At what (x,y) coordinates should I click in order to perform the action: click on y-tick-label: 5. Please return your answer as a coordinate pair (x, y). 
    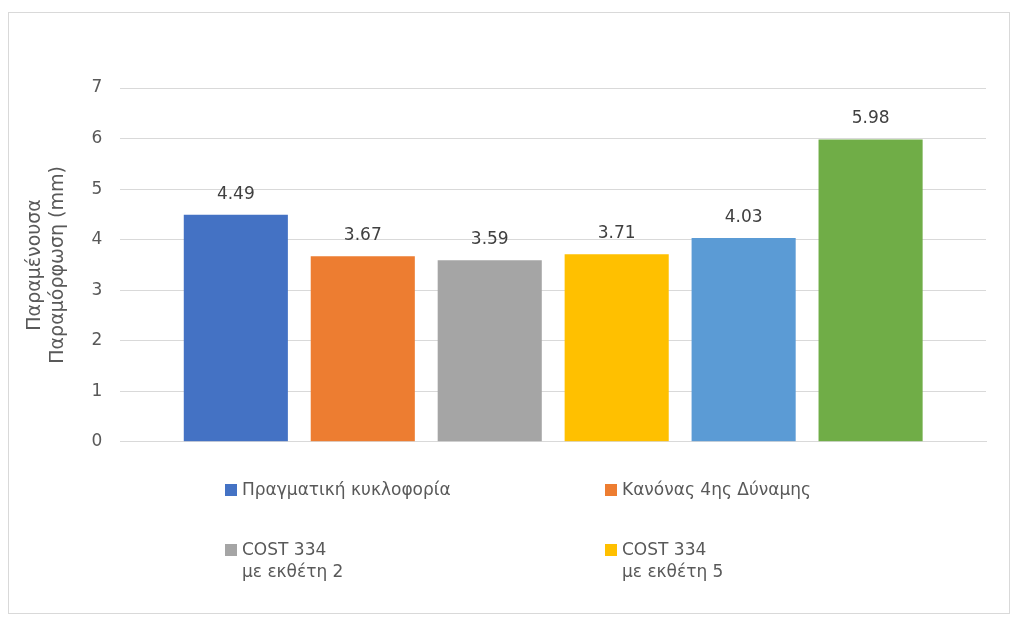
    Looking at the image, I should click on (97, 187).